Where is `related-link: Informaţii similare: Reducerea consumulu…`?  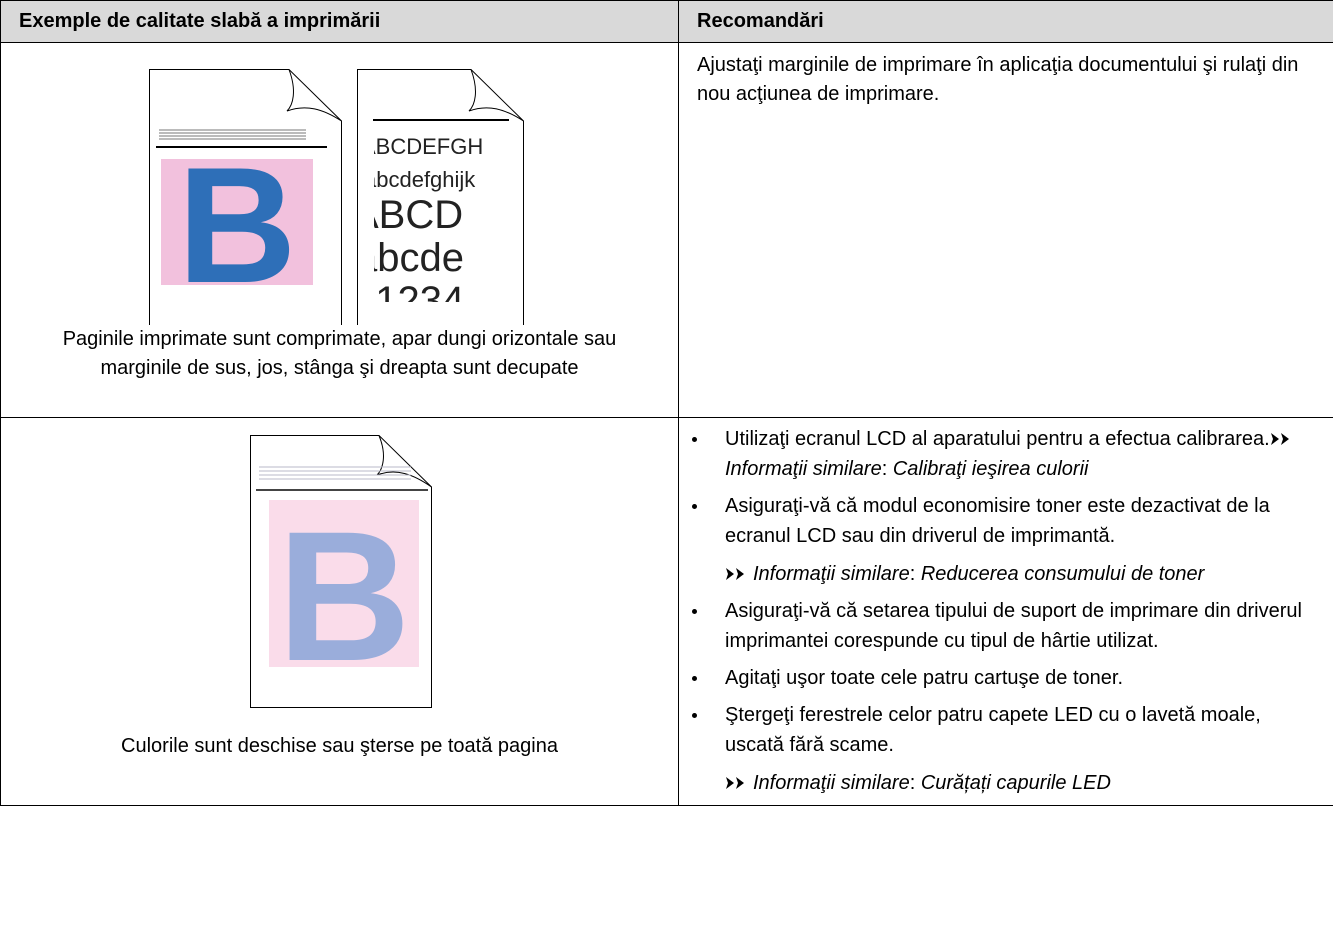 related-link: Informaţii similare: Reducerea consumulu… is located at coordinates (1024, 574).